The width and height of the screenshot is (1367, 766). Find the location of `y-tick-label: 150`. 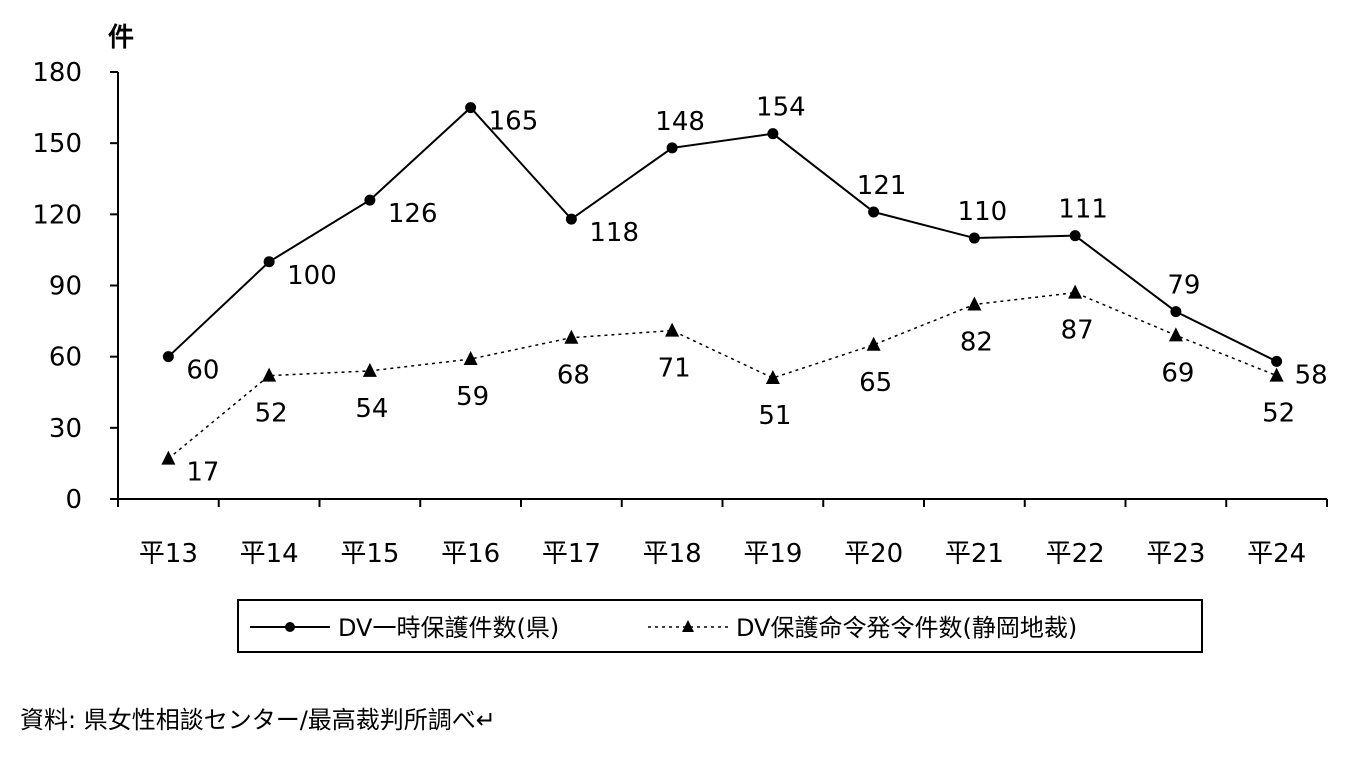

y-tick-label: 150 is located at coordinates (57, 144).